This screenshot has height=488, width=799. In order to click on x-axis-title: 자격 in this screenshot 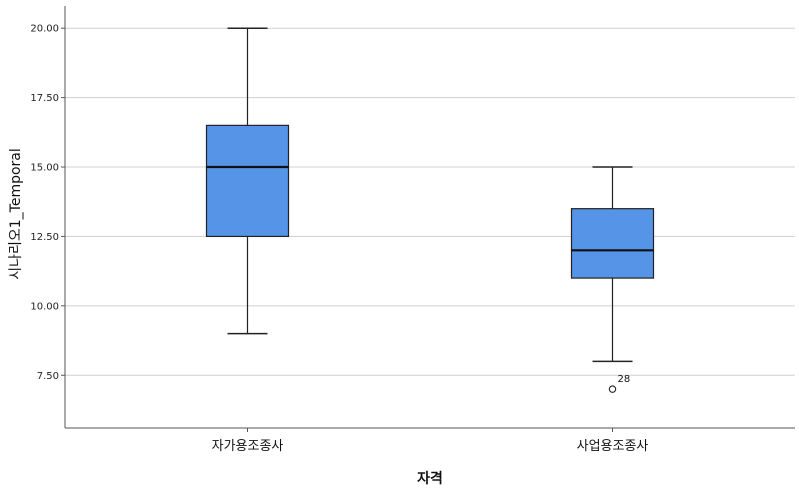, I will do `click(430, 478)`.